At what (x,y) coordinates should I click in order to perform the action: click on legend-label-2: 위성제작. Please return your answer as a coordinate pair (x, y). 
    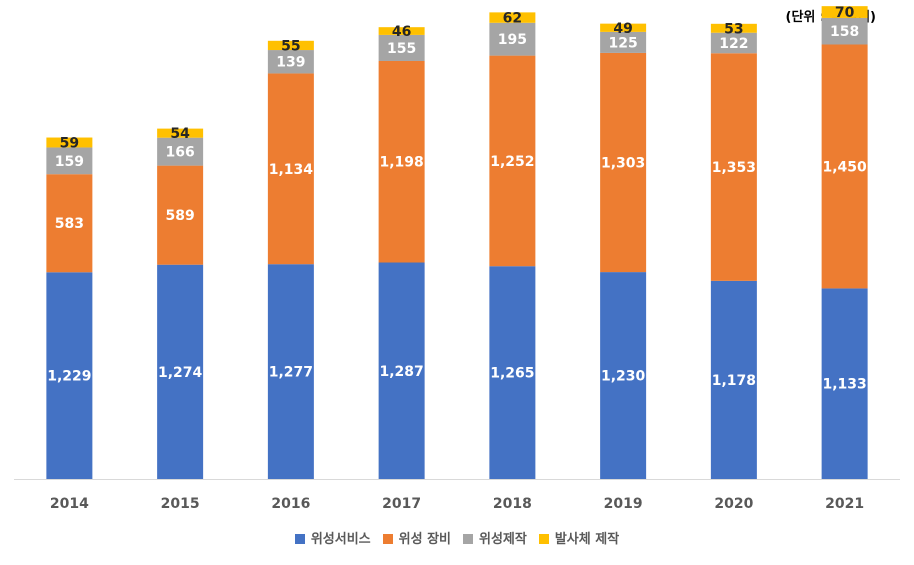
    Looking at the image, I should click on (503, 539).